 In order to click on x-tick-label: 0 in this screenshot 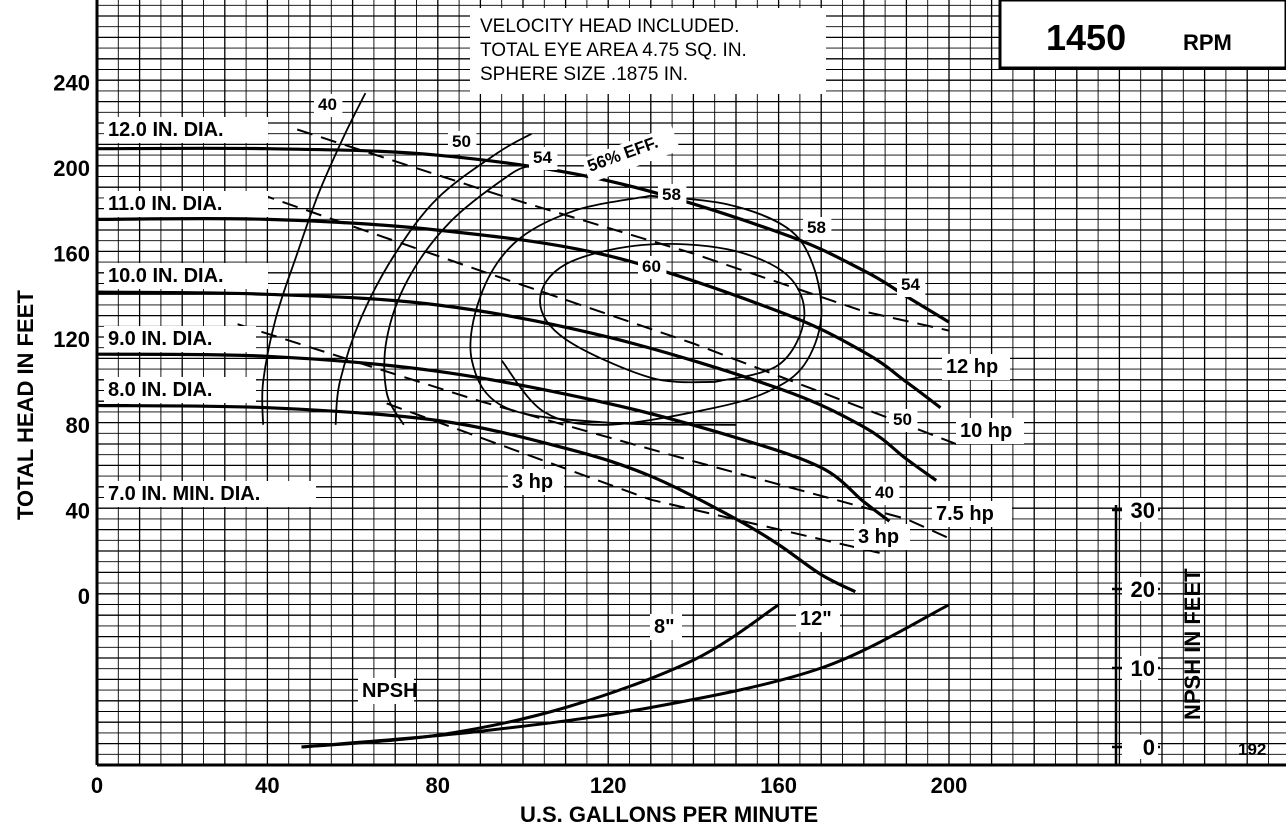, I will do `click(97, 785)`.